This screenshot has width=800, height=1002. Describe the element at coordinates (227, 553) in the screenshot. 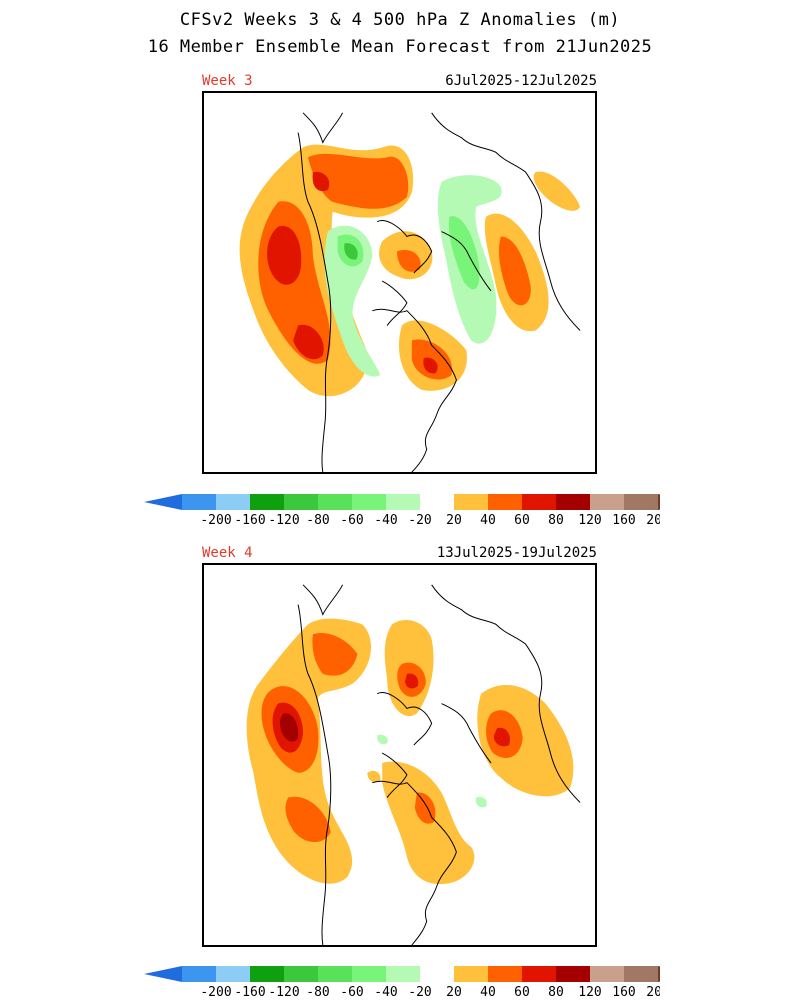

I see `panel-label-week4: Week 4` at that location.